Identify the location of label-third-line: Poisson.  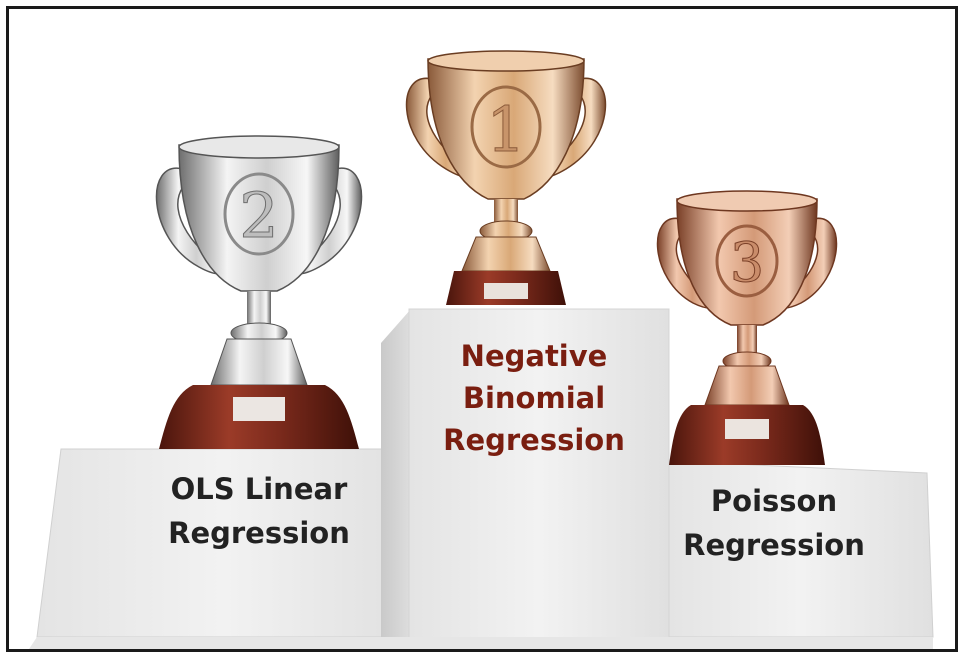
(774, 501).